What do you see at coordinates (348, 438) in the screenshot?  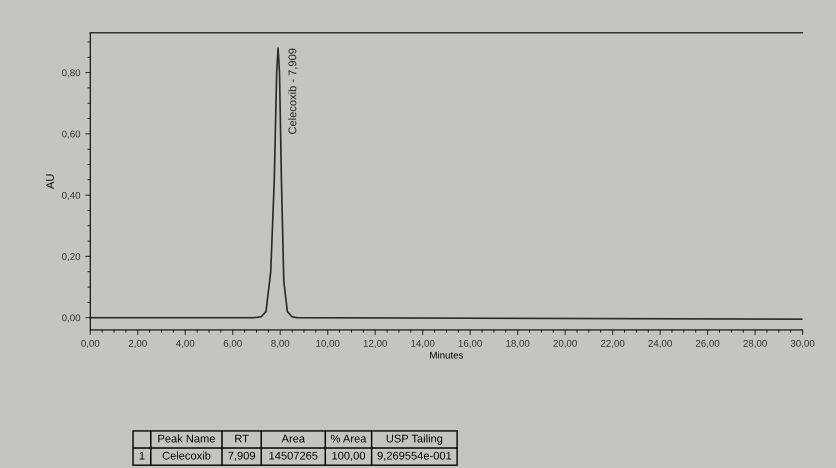 I see `text: % Area` at bounding box center [348, 438].